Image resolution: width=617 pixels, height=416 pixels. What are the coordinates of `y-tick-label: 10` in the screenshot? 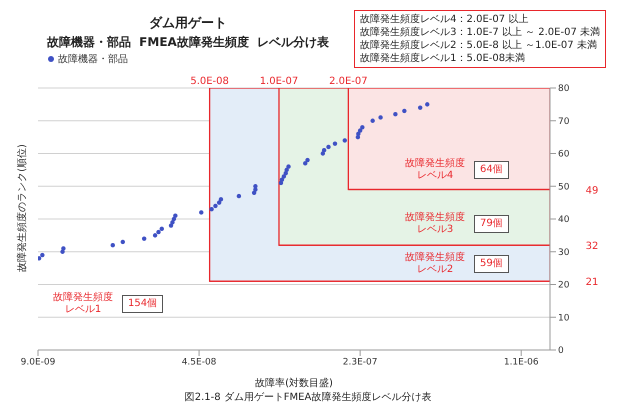 It's located at (564, 318).